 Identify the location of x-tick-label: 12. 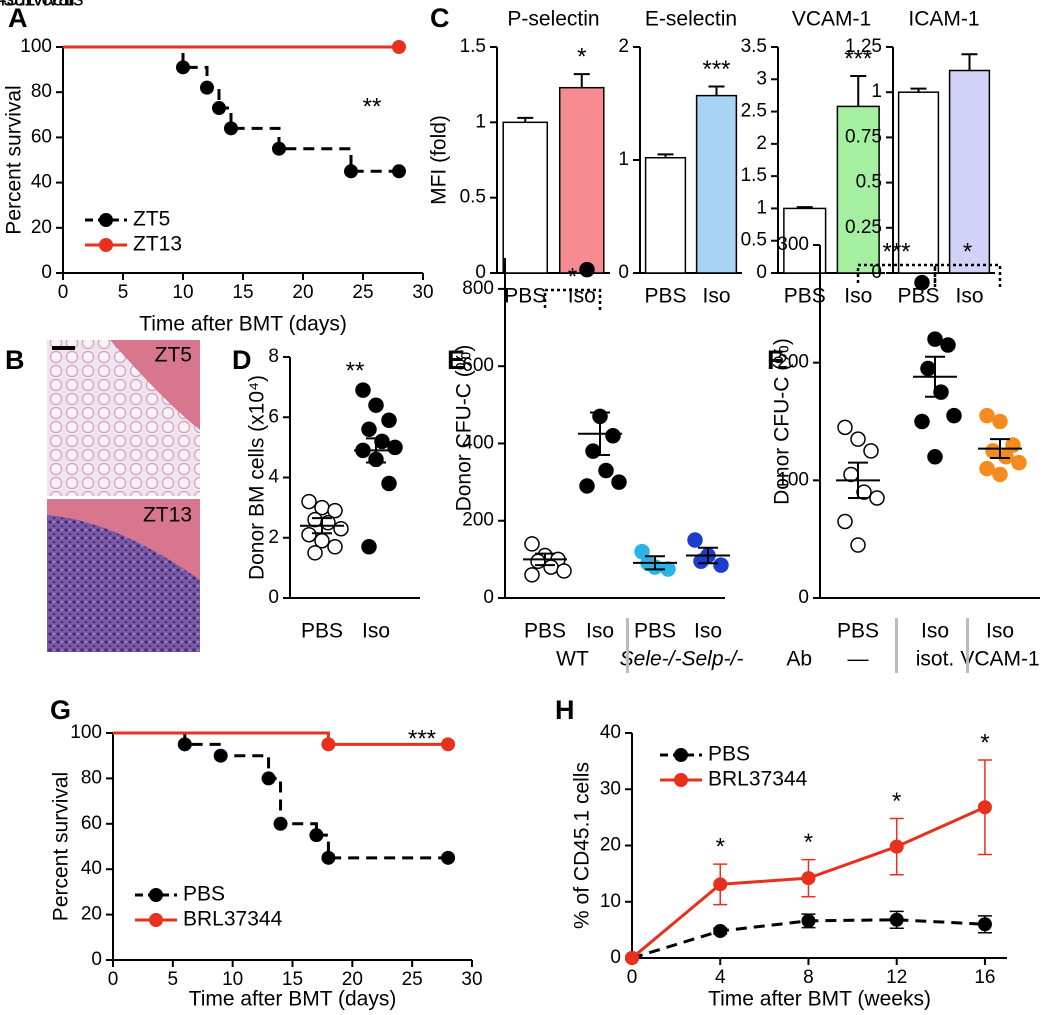
(896, 977).